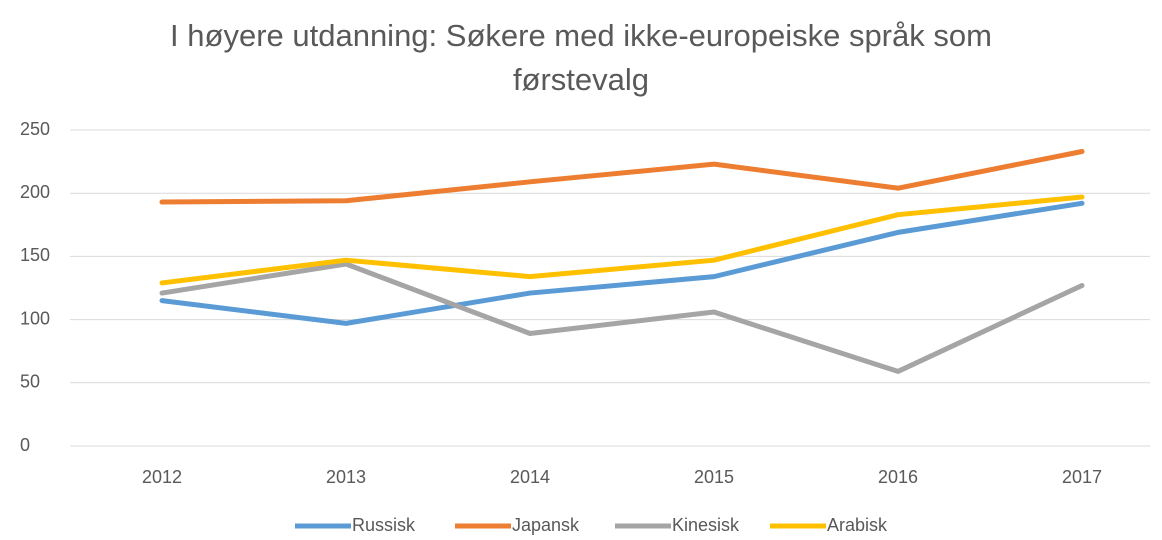 This screenshot has height=540, width=1162. What do you see at coordinates (898, 477) in the screenshot?
I see `x-tick-label: 2016` at bounding box center [898, 477].